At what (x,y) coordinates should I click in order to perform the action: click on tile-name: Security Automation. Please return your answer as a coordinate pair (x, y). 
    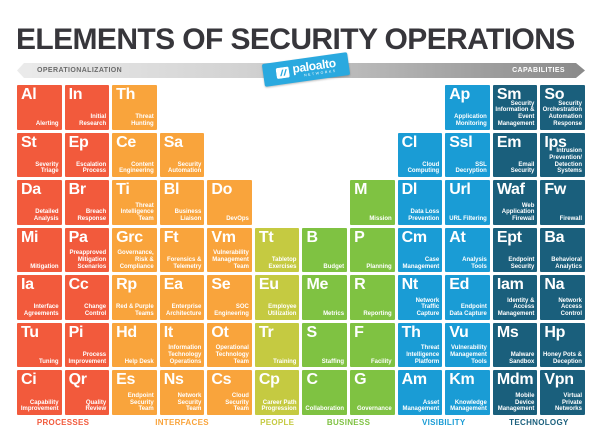
    Looking at the image, I should click on (185, 168).